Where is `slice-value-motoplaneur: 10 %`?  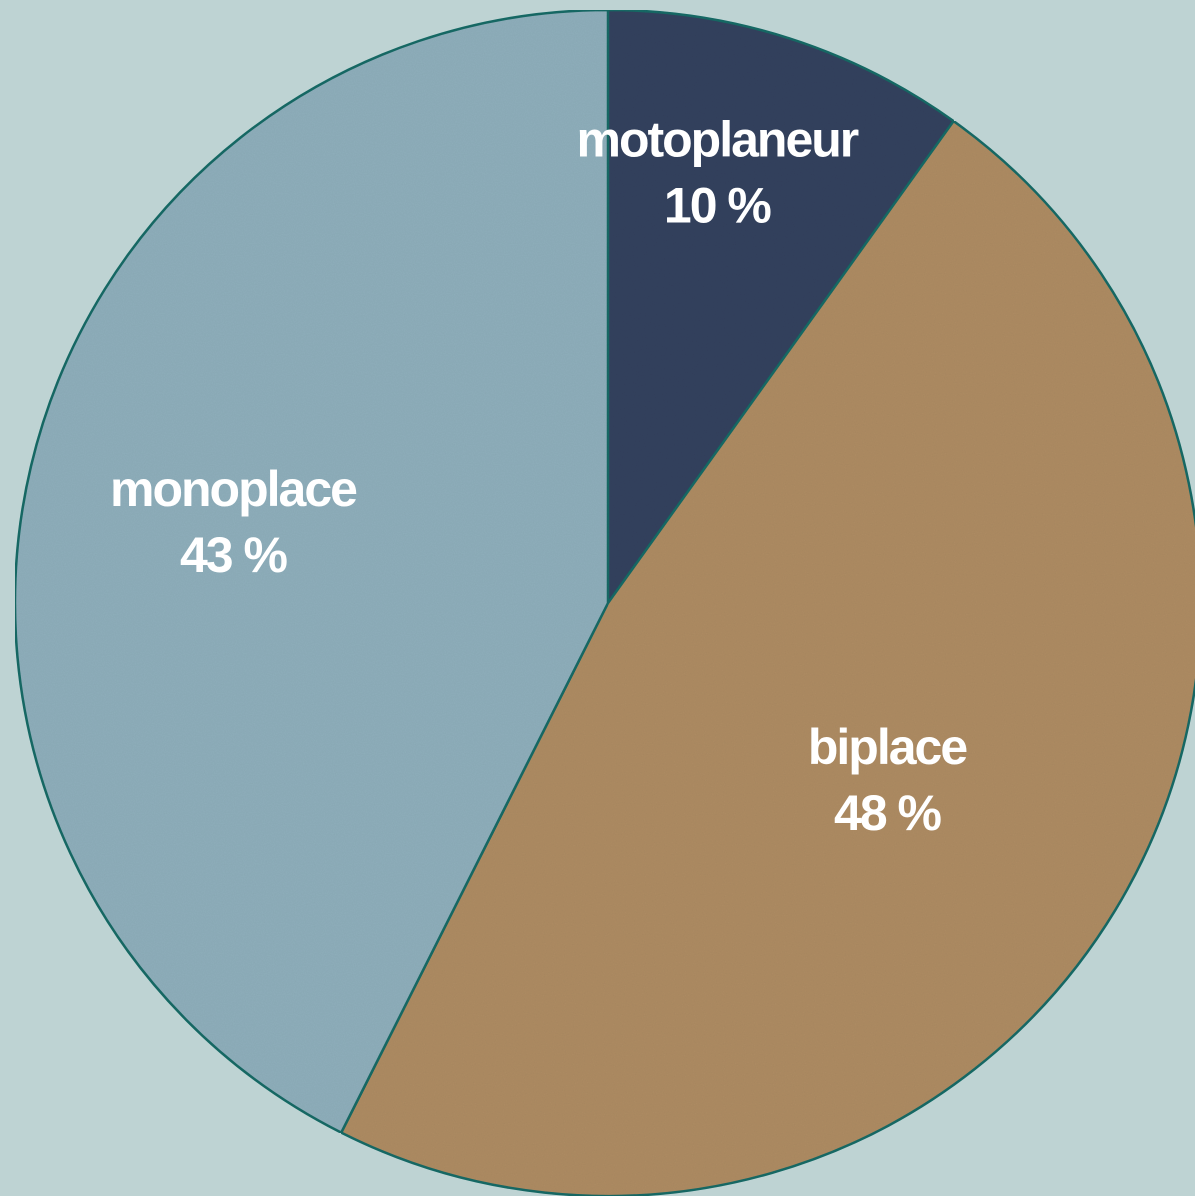
slice-value-motoplaneur: 10 % is located at coordinates (718, 205).